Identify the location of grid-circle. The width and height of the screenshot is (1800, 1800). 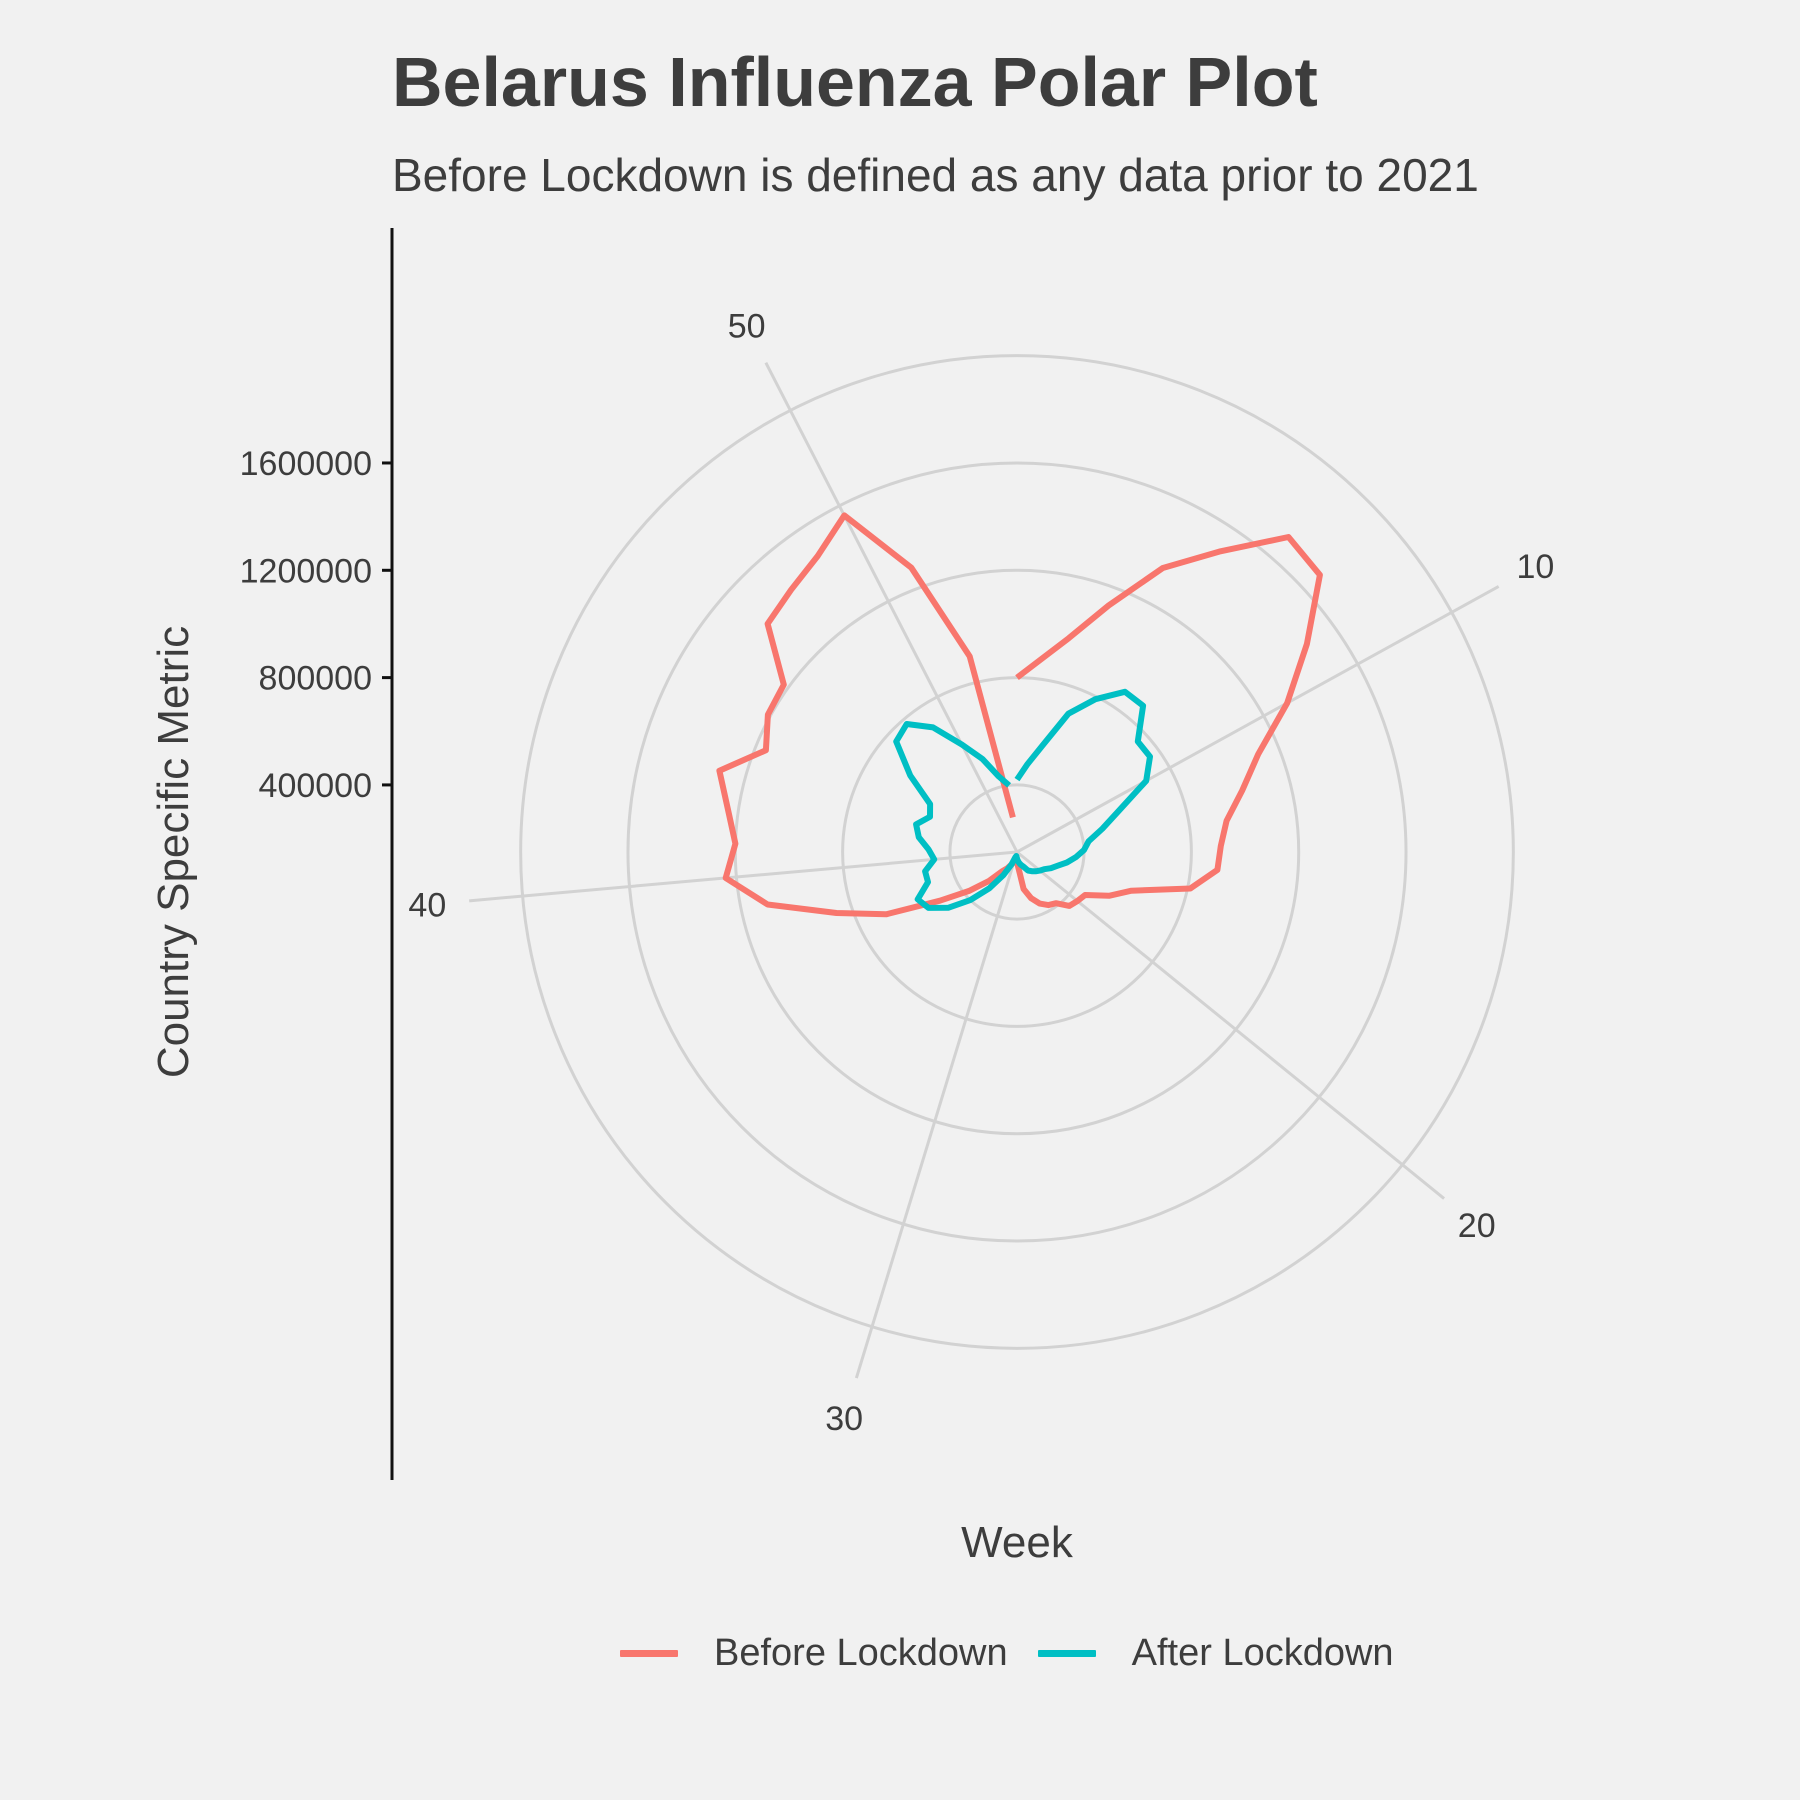
(1017, 852).